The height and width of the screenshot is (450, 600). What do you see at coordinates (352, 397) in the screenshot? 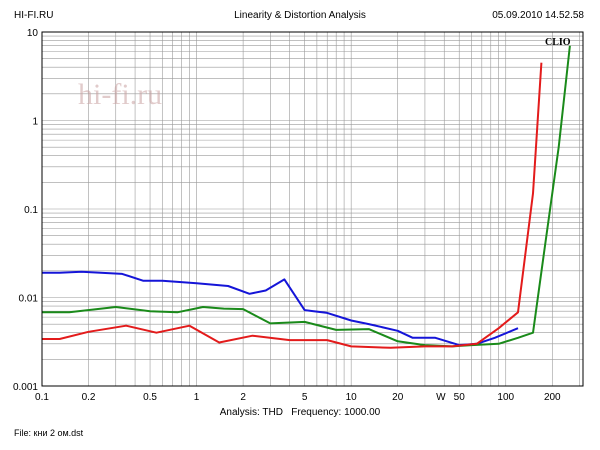
I see `x-tick-label: 10` at bounding box center [352, 397].